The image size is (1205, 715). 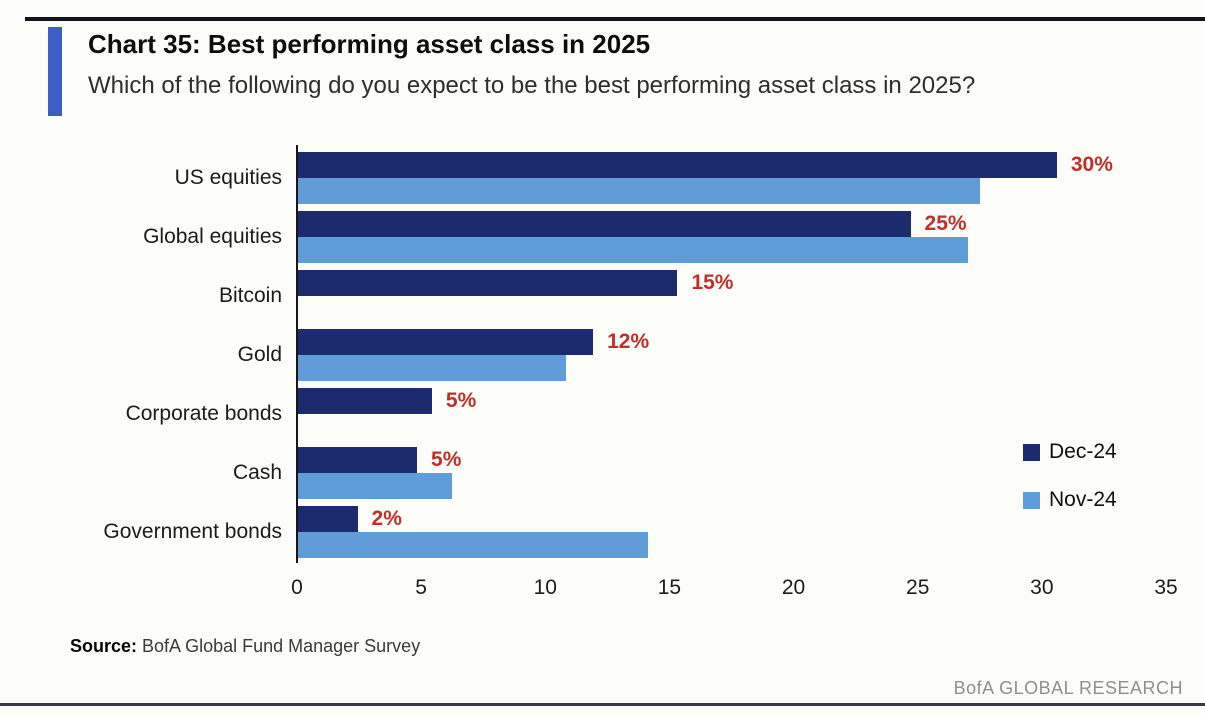 What do you see at coordinates (945, 223) in the screenshot?
I see `data-label: 25%` at bounding box center [945, 223].